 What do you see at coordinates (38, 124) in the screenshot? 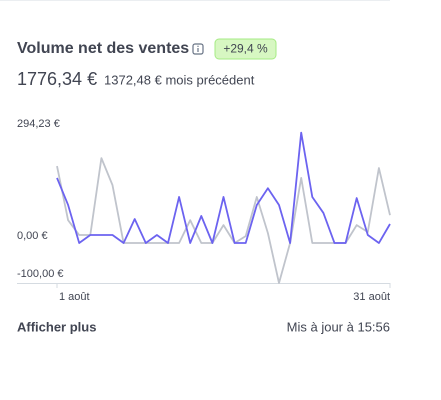
I see `y-tick-label: 294,23 €` at bounding box center [38, 124].